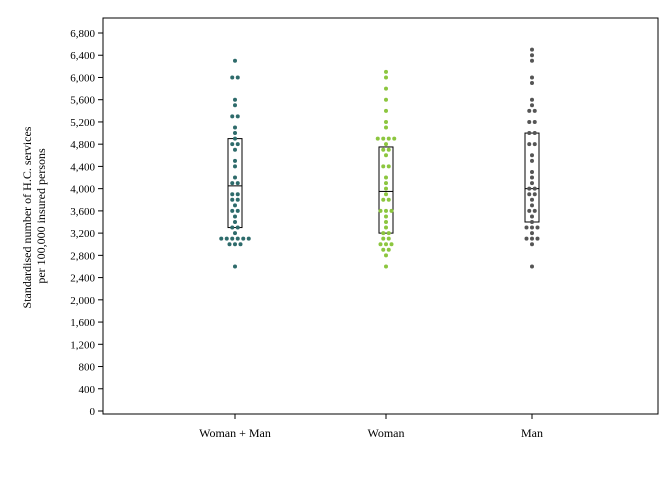 This screenshot has width=672, height=480. Describe the element at coordinates (82, 78) in the screenshot. I see `y-tick-label: 6,000` at that location.